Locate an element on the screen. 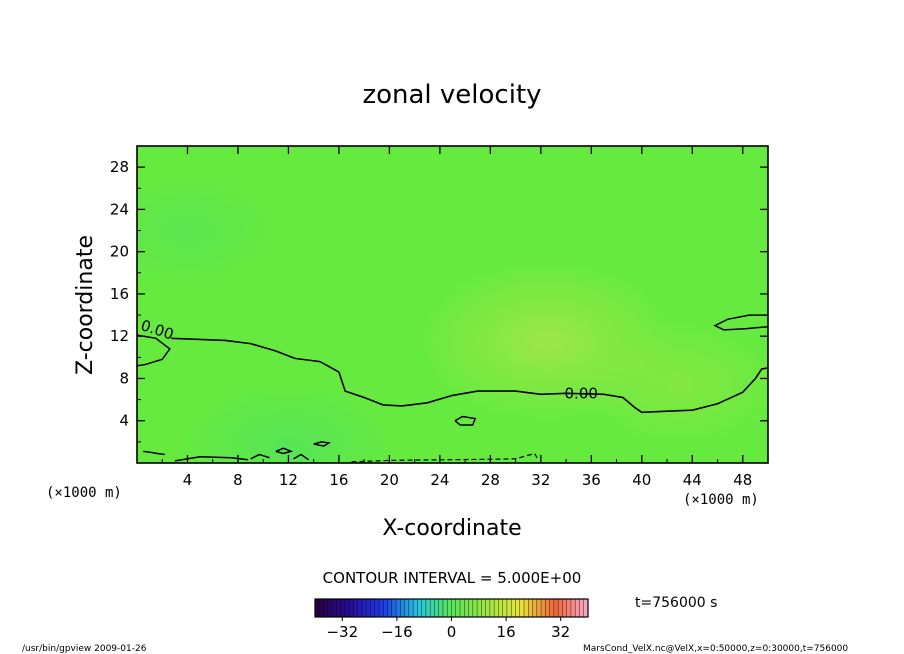  colorbar-ticks: −32 −16 0 16 32 is located at coordinates (448, 629).